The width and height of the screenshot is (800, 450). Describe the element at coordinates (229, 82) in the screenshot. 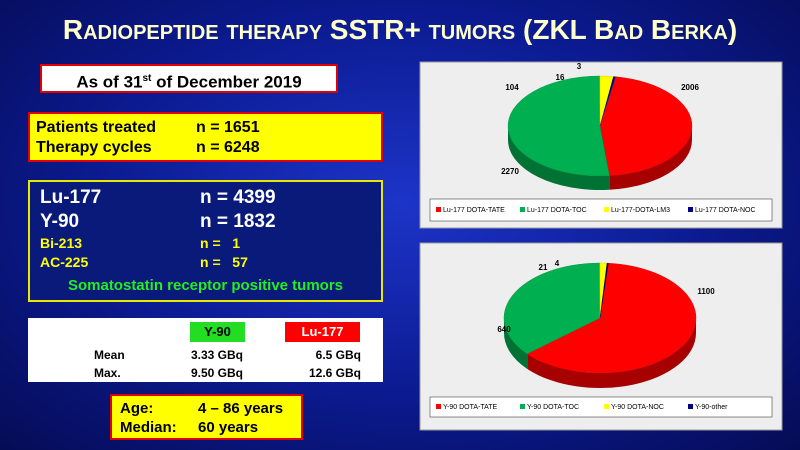

I see `date-suffix: of December 2019` at that location.